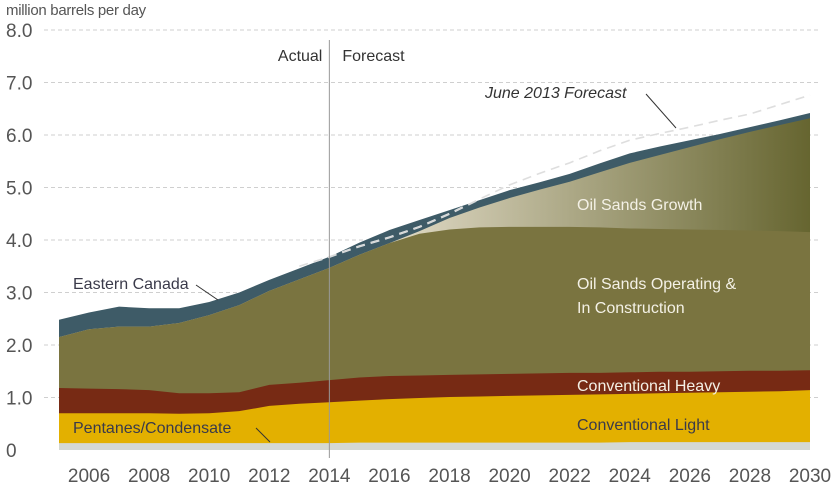 The height and width of the screenshot is (493, 835). I want to click on annotation-oil-sands-operating: Oil Sands Operating &, so click(657, 284).